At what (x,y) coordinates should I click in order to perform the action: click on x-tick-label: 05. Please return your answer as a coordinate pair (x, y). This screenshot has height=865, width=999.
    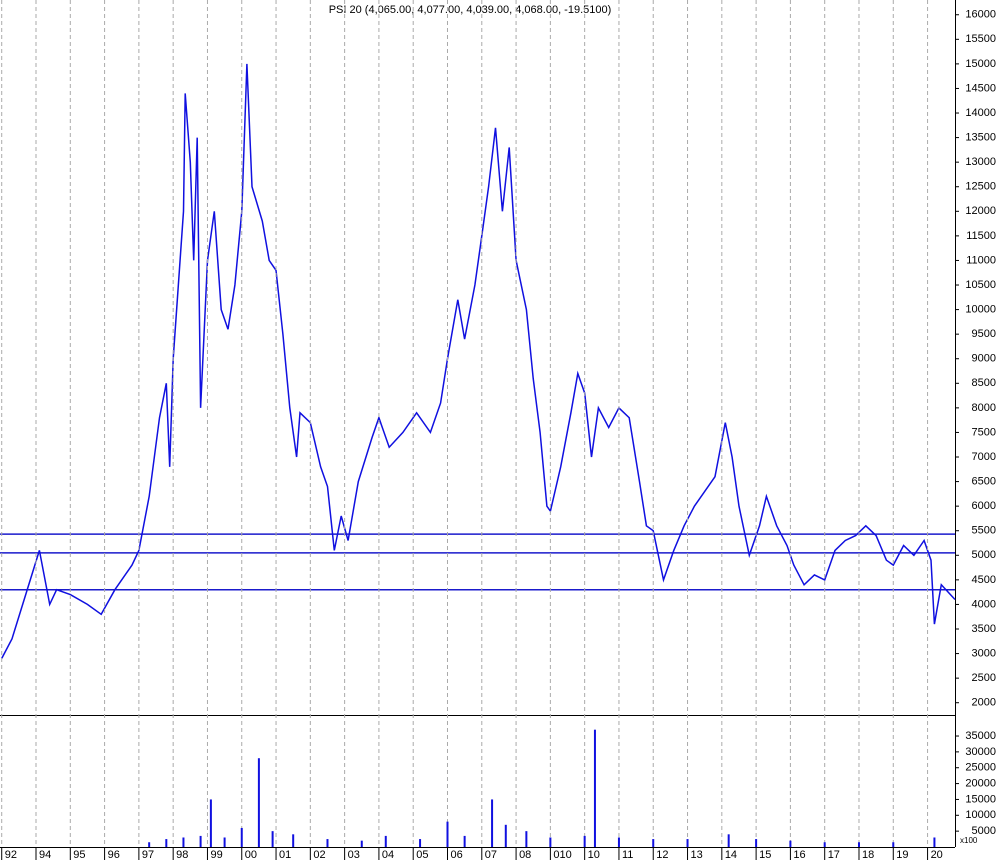
    Looking at the image, I should click on (422, 854).